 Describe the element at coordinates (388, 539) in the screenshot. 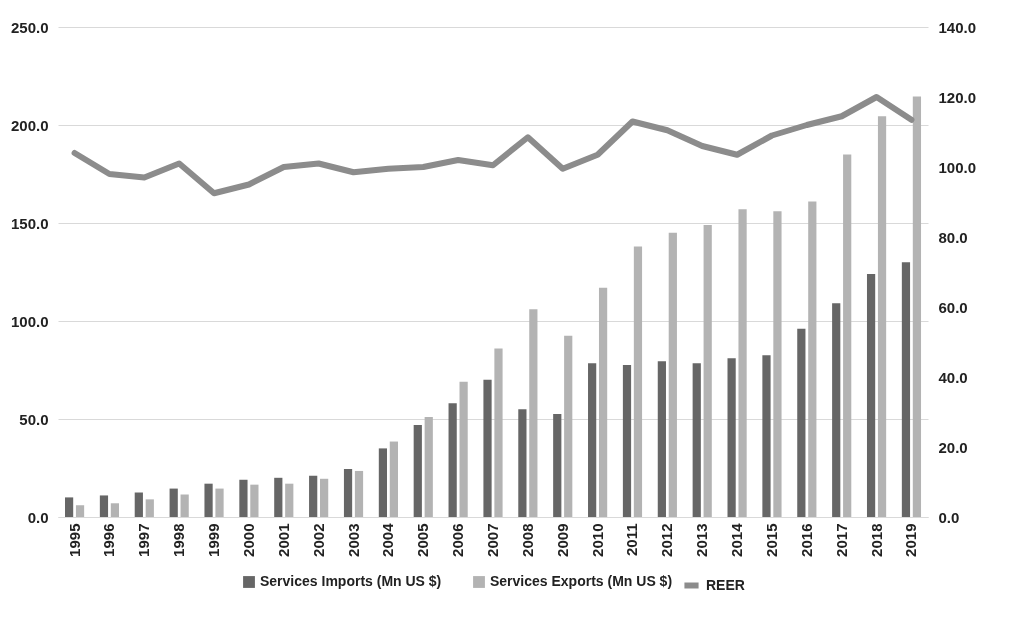

I see `x-tick-label: 2004` at that location.